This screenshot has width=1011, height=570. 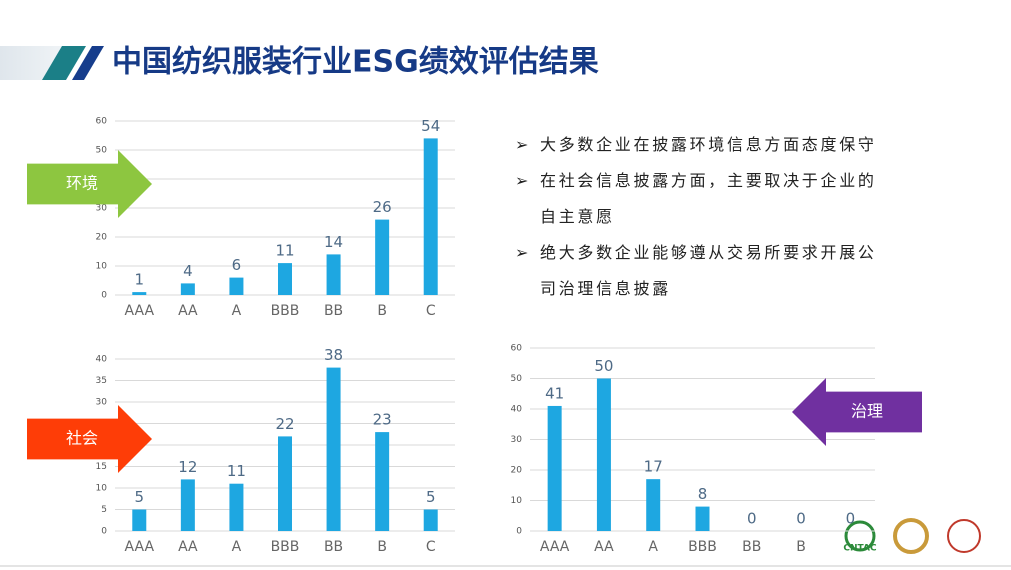 What do you see at coordinates (140, 280) in the screenshot?
I see `data-label: 1` at bounding box center [140, 280].